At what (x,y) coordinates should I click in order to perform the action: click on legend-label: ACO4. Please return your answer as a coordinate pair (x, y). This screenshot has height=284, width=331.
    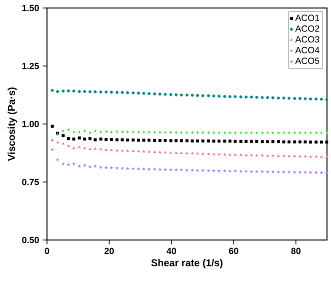
    Looking at the image, I should click on (307, 50).